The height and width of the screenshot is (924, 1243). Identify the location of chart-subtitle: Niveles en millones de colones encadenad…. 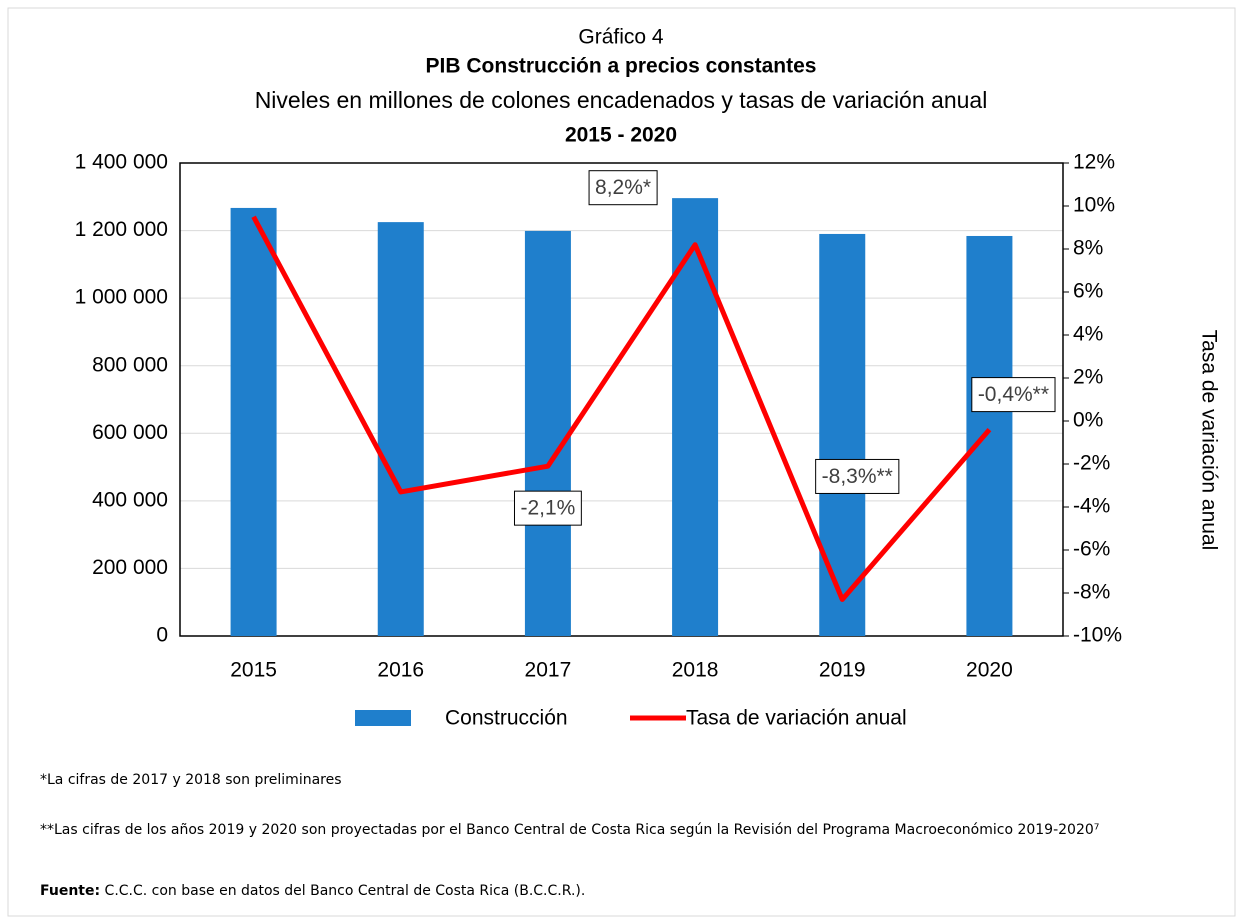
(621, 100).